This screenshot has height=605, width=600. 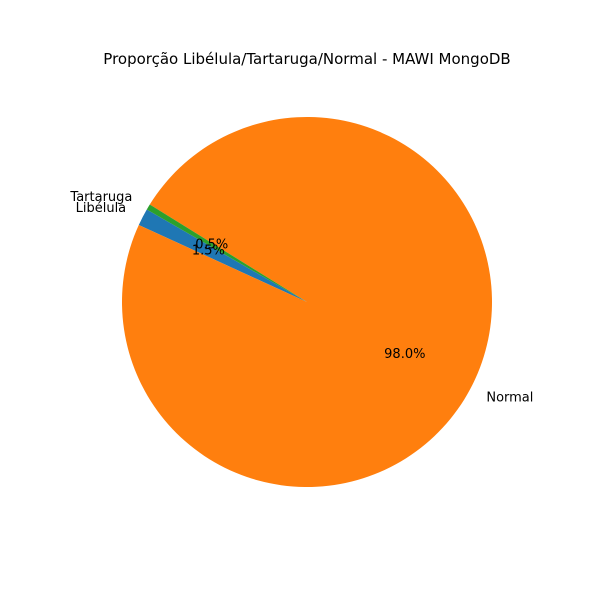 I want to click on pie-slice-libelula, so click(x=222, y=255).